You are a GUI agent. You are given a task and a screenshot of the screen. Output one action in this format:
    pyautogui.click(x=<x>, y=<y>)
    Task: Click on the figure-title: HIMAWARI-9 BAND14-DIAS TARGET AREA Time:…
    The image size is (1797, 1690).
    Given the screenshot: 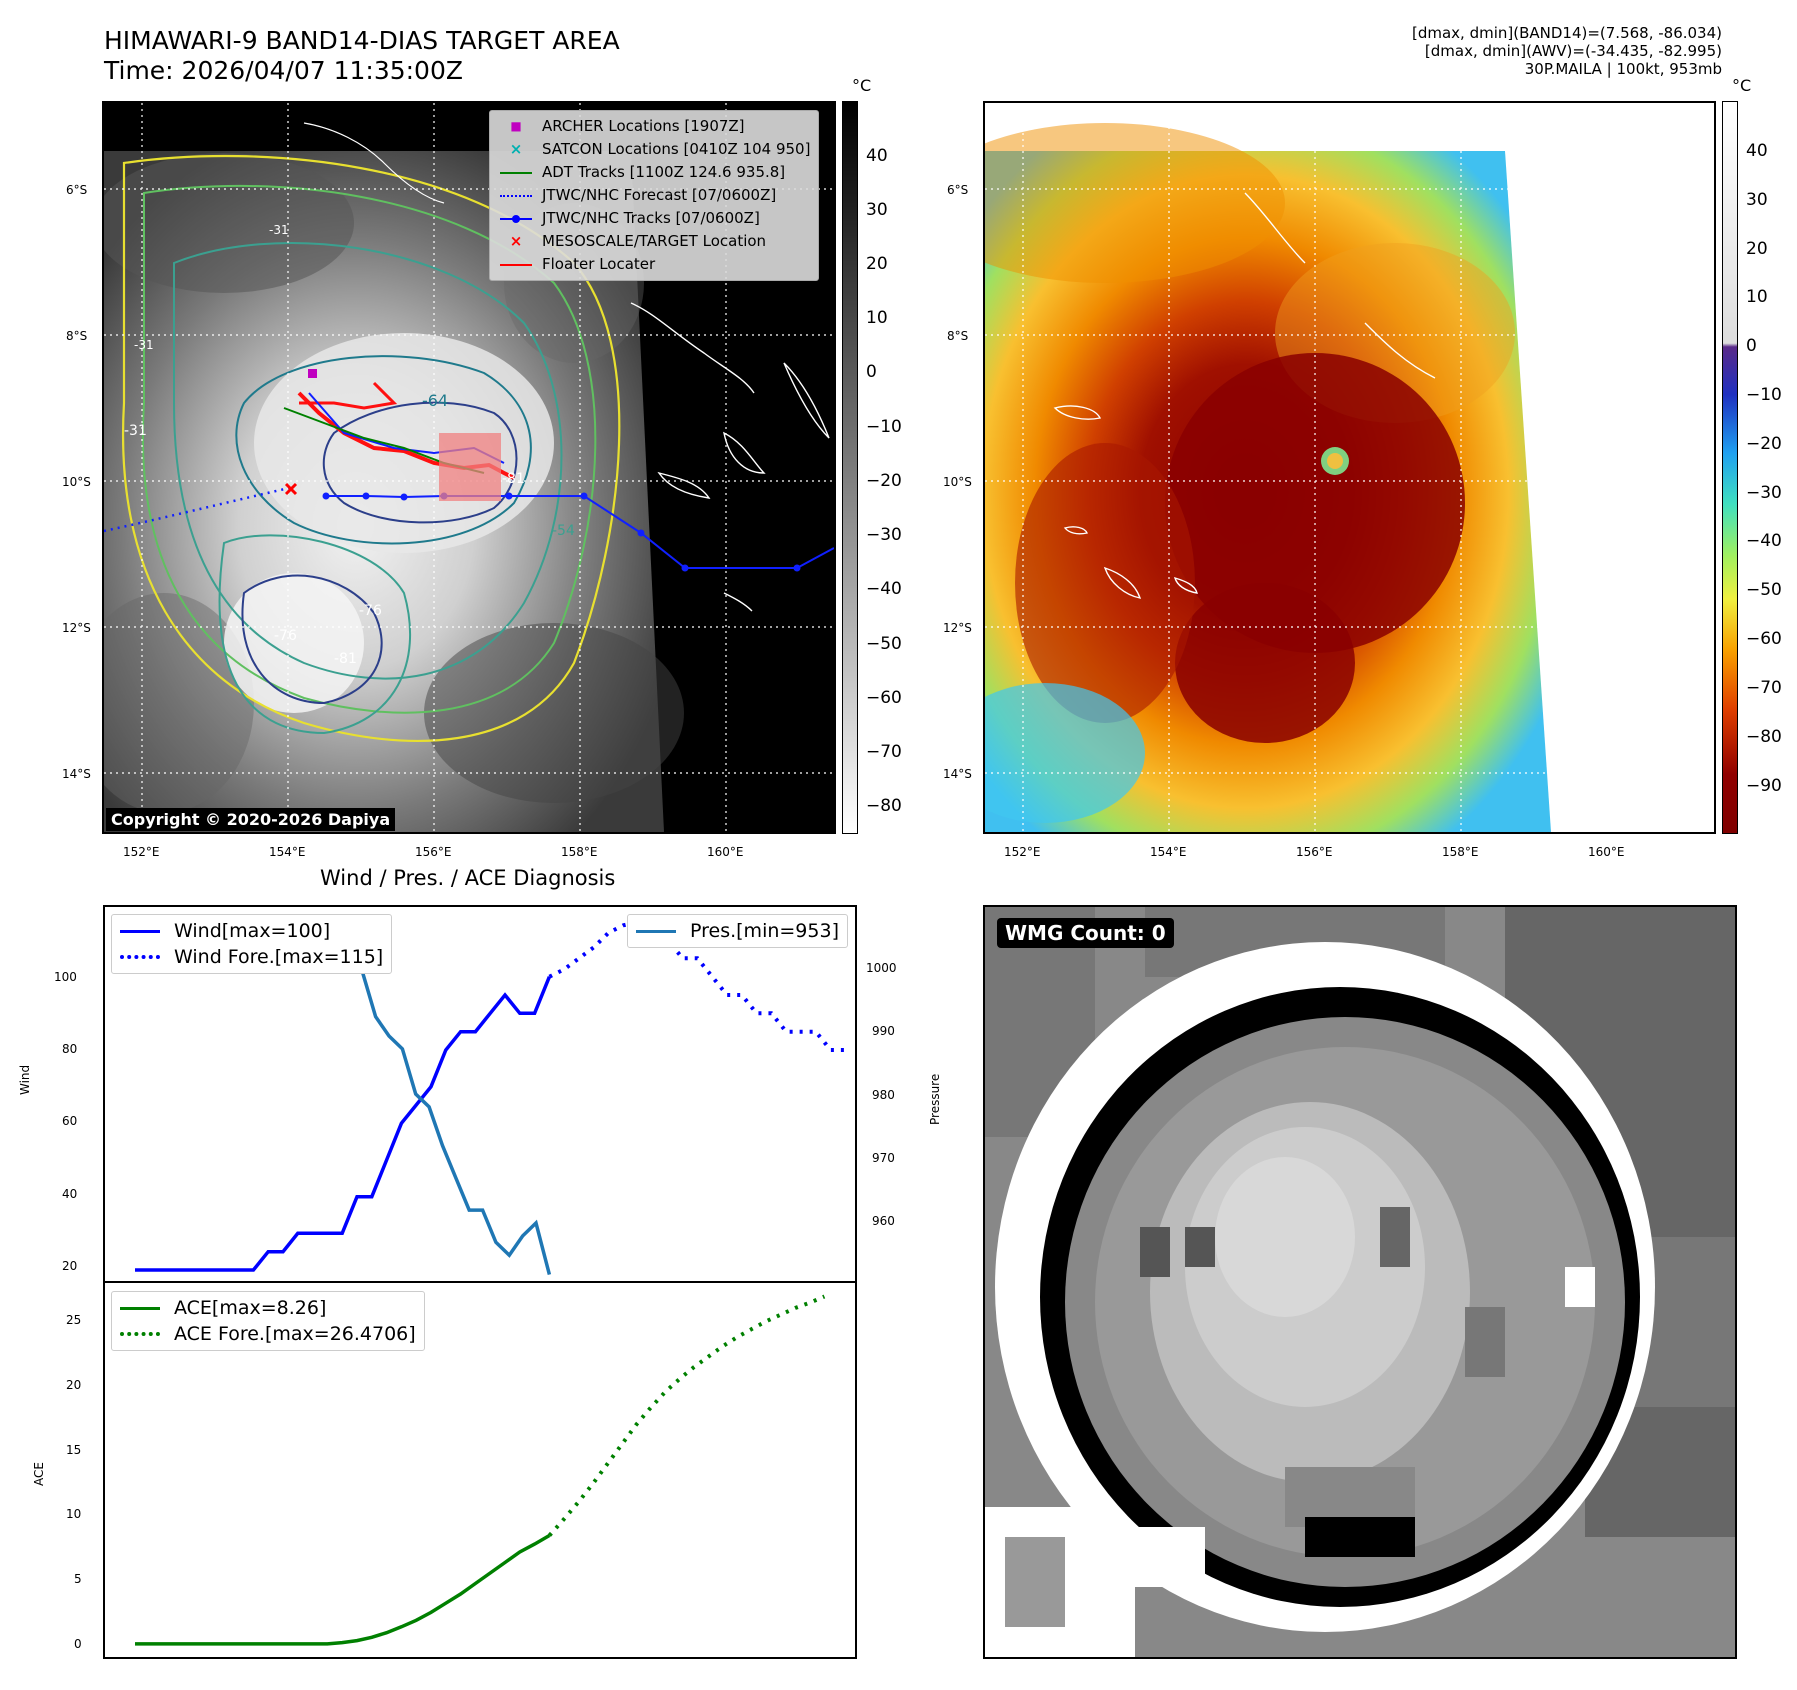 What is the action you would take?
    pyautogui.click(x=362, y=56)
    